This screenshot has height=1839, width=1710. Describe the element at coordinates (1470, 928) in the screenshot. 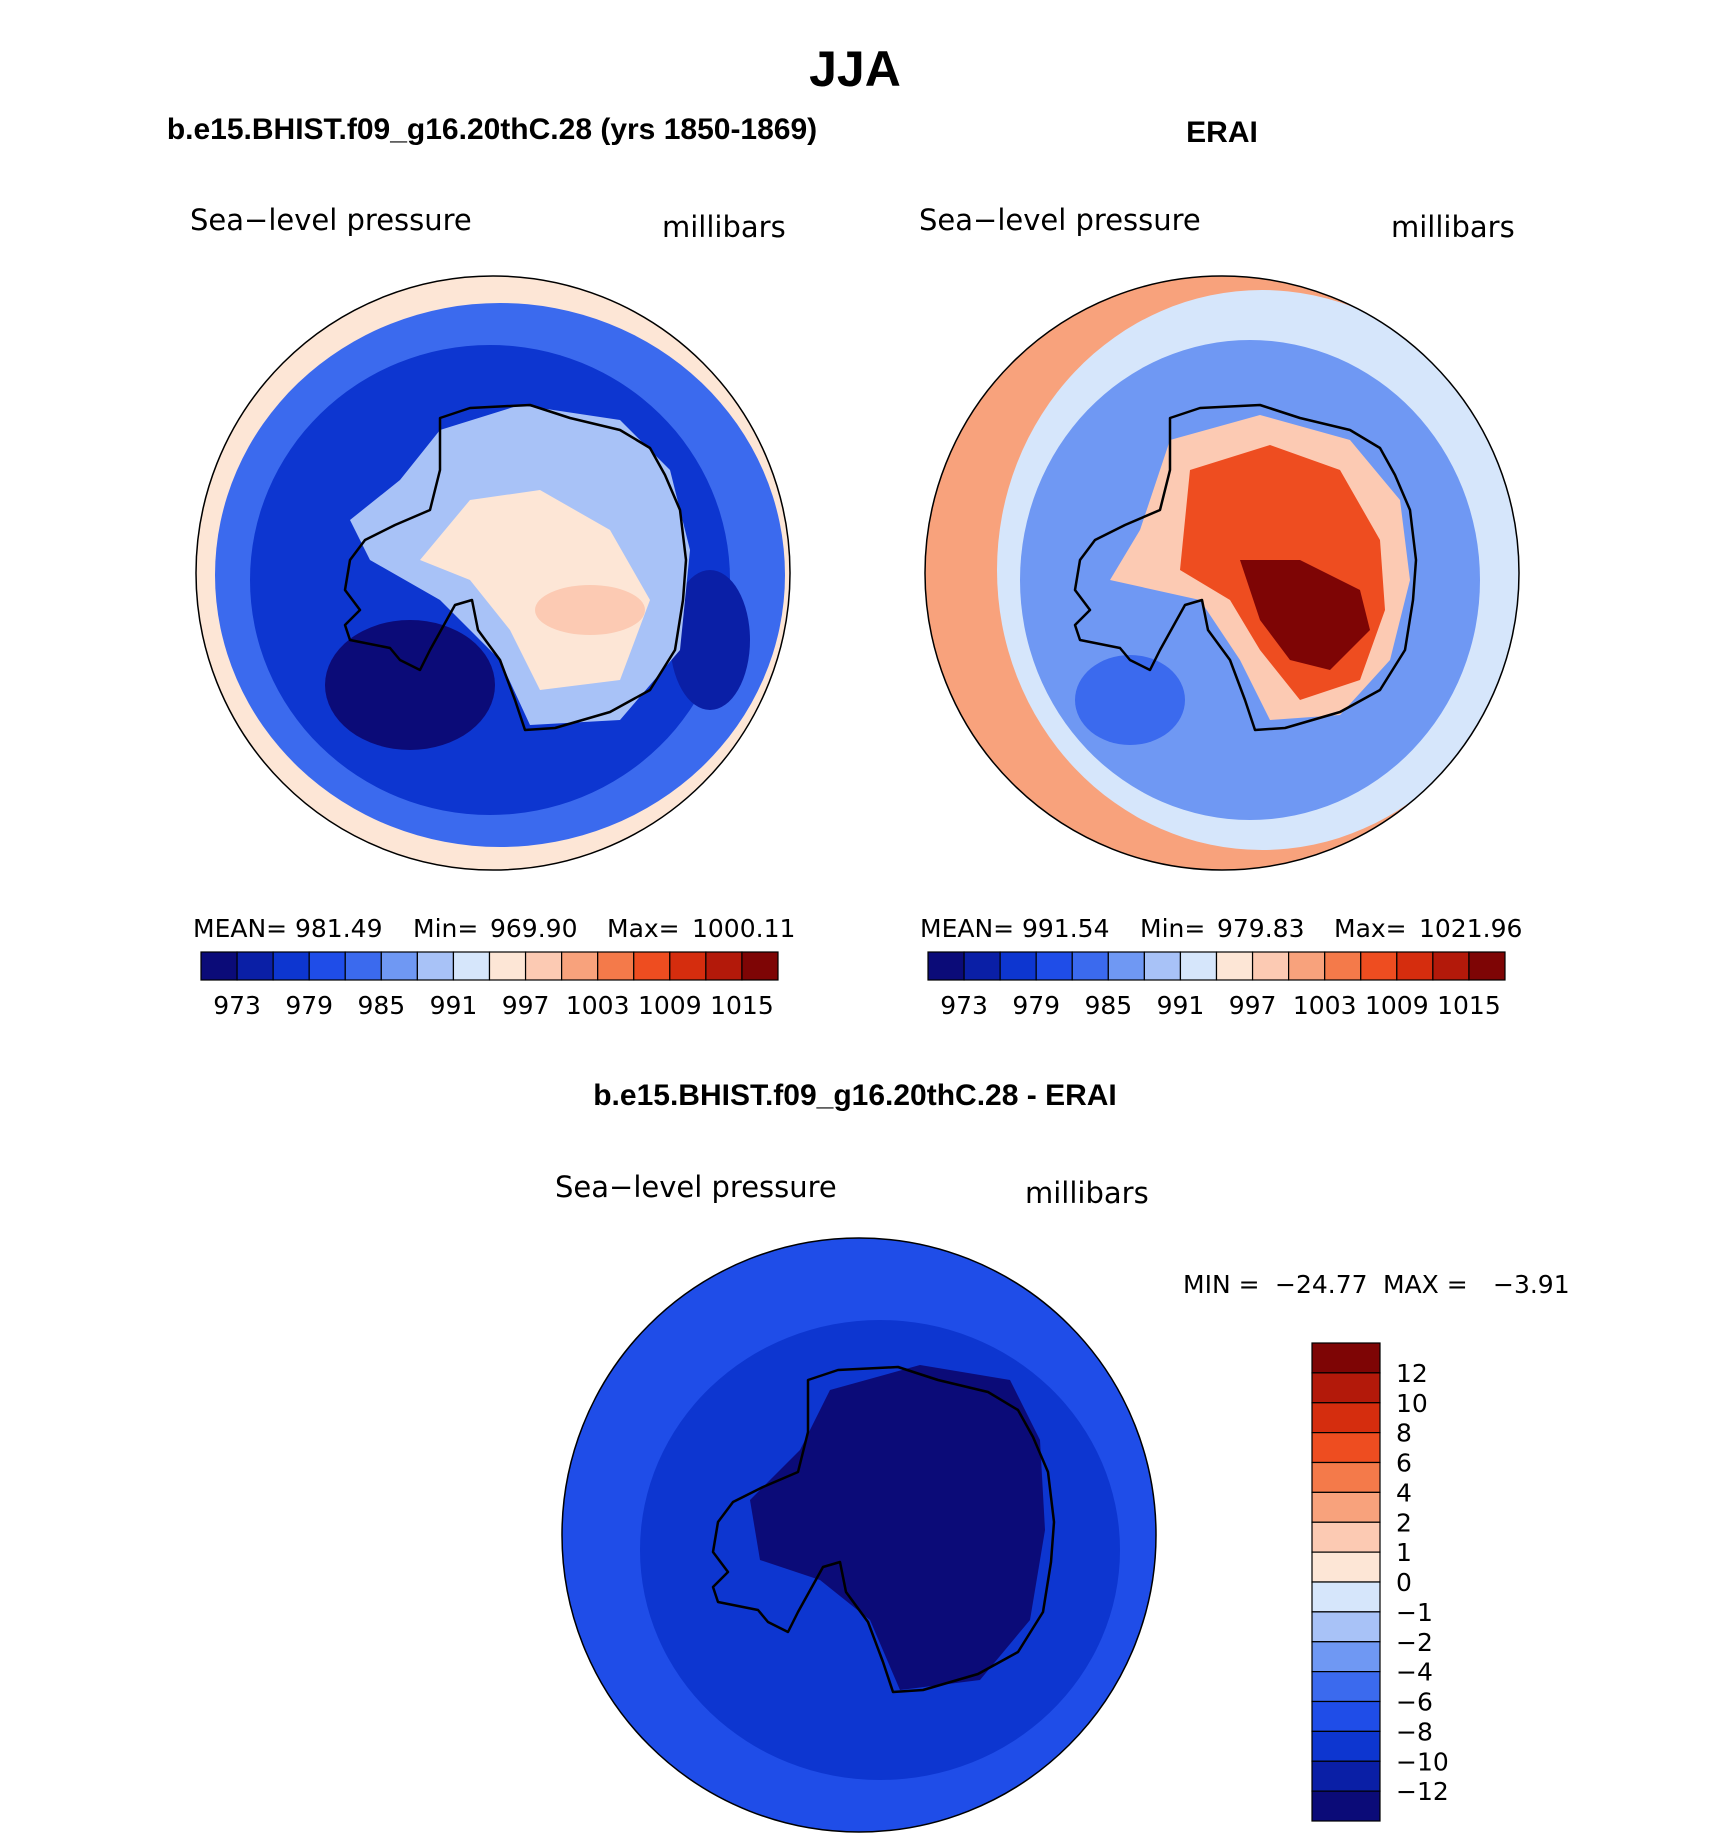

I see `panel-b-max-value: 1021.96` at that location.